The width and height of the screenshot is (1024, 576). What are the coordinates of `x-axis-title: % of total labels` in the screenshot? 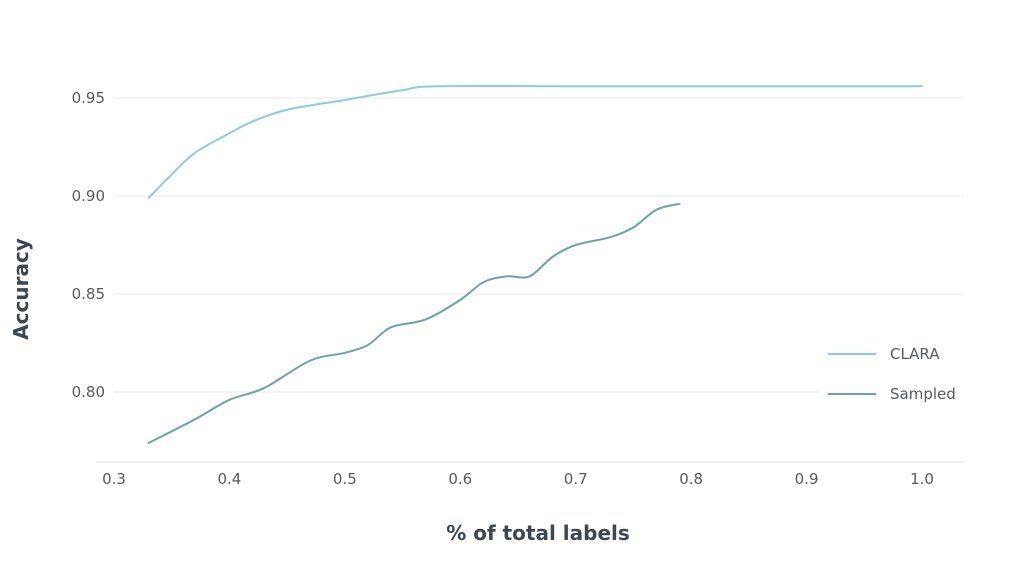 It's located at (538, 533).